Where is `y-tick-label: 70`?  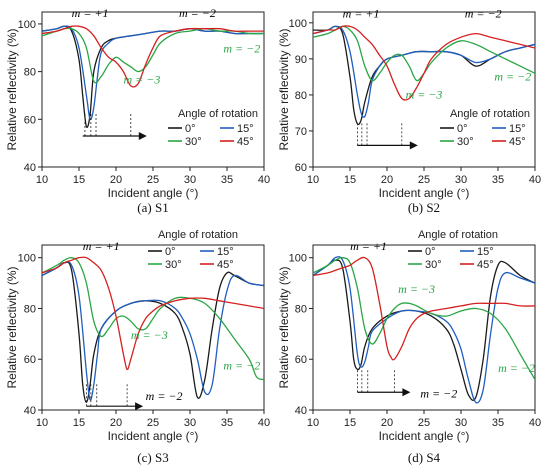
y-tick-label: 70 is located at coordinates (301, 132).